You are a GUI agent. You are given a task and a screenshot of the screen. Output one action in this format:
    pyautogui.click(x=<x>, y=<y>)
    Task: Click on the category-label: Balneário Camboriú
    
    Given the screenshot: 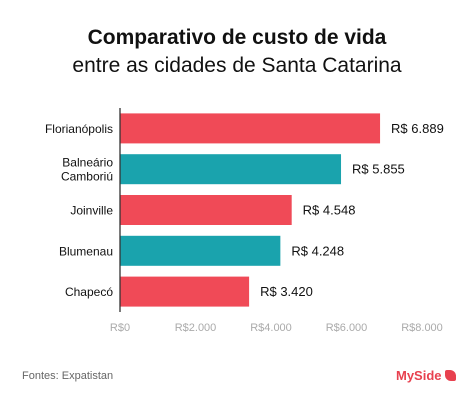 What is the action you would take?
    pyautogui.click(x=87, y=170)
    